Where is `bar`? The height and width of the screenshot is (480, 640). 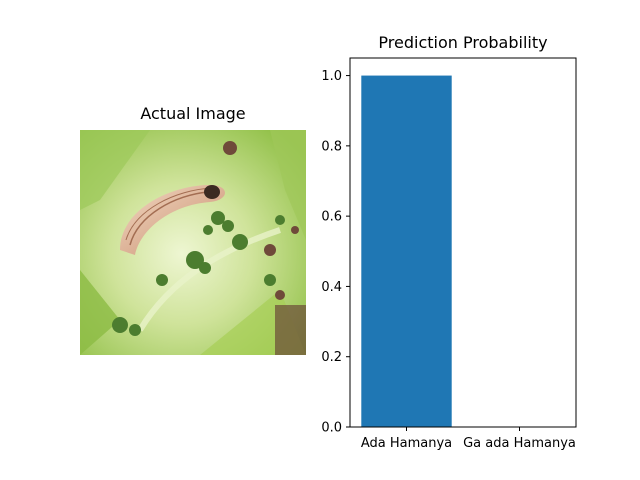
bar is located at coordinates (406, 251).